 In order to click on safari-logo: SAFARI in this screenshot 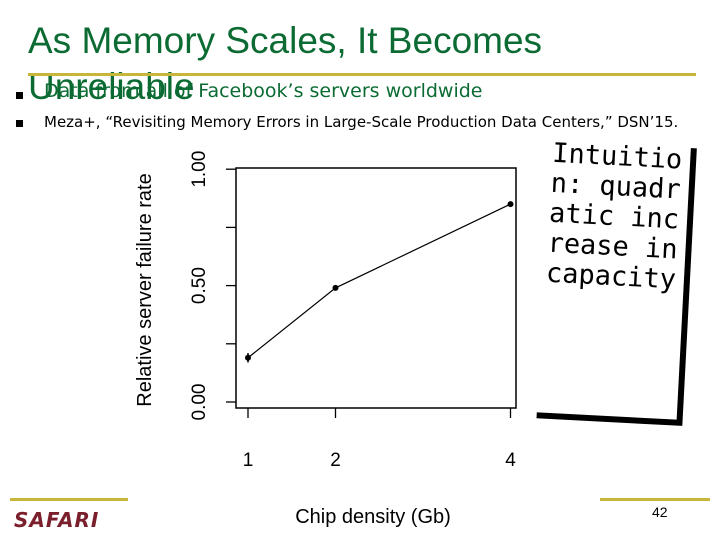, I will do `click(57, 520)`.